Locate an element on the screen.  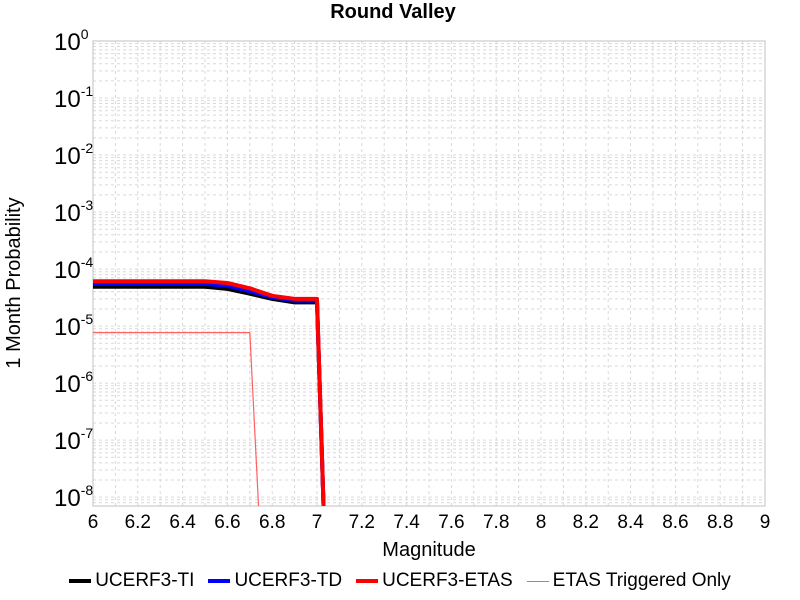
x-tick-label: 7 is located at coordinates (317, 522).